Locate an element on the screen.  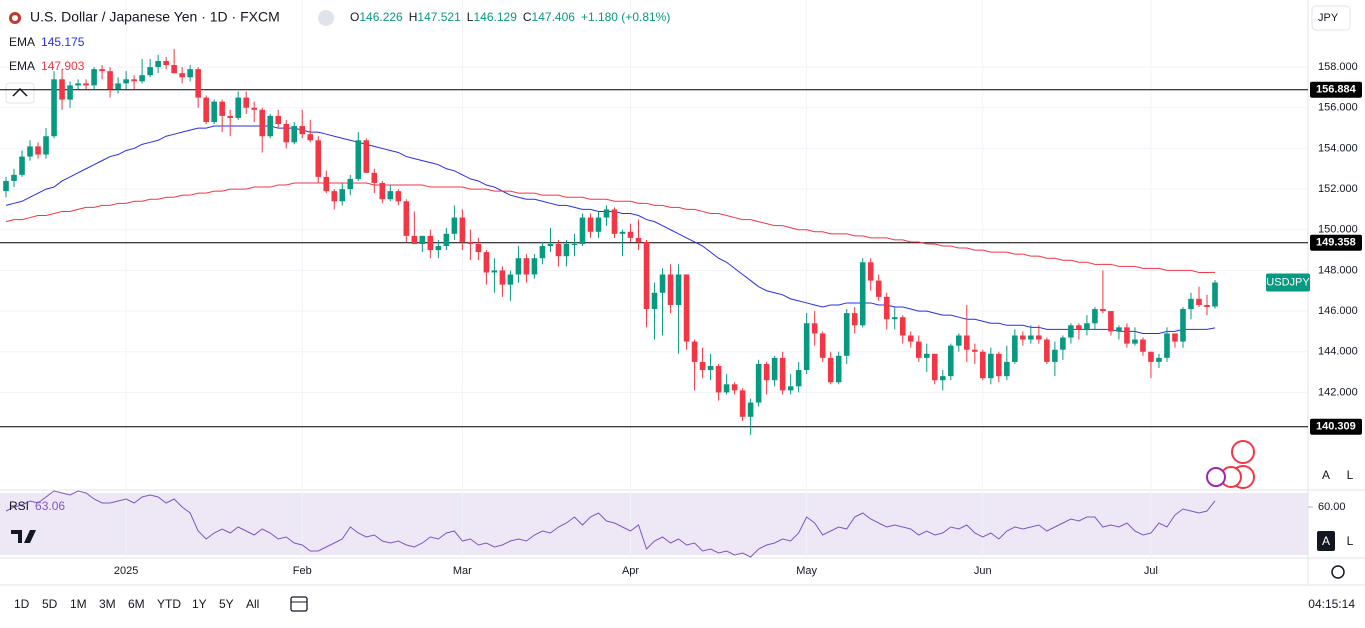
rsi-value: 63.06 is located at coordinates (50, 506).